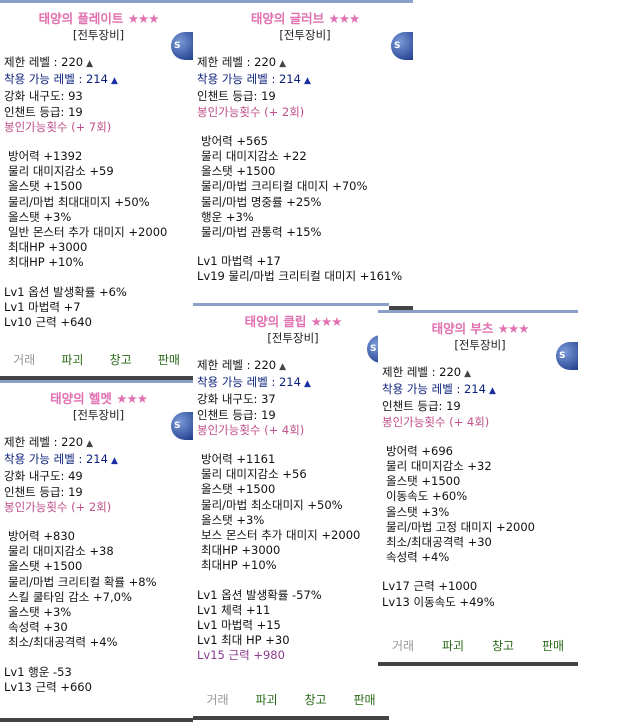 This screenshot has width=617, height=722. What do you see at coordinates (227, 216) in the screenshot?
I see `stat-line: 행운 +3%` at bounding box center [227, 216].